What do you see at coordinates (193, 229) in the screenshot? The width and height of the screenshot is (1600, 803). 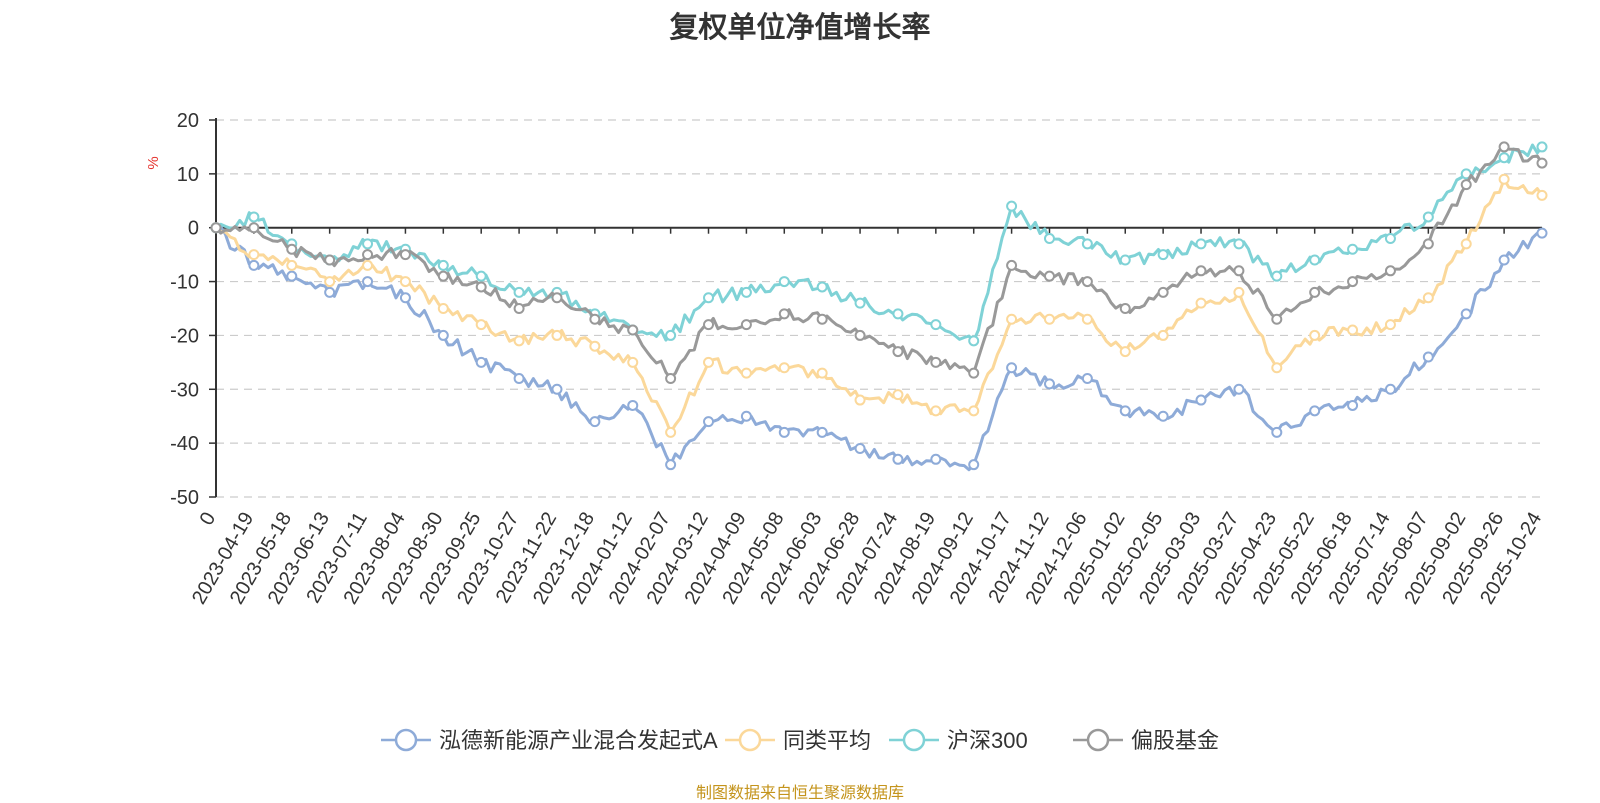 I see `y-tick-label: 0` at bounding box center [193, 229].